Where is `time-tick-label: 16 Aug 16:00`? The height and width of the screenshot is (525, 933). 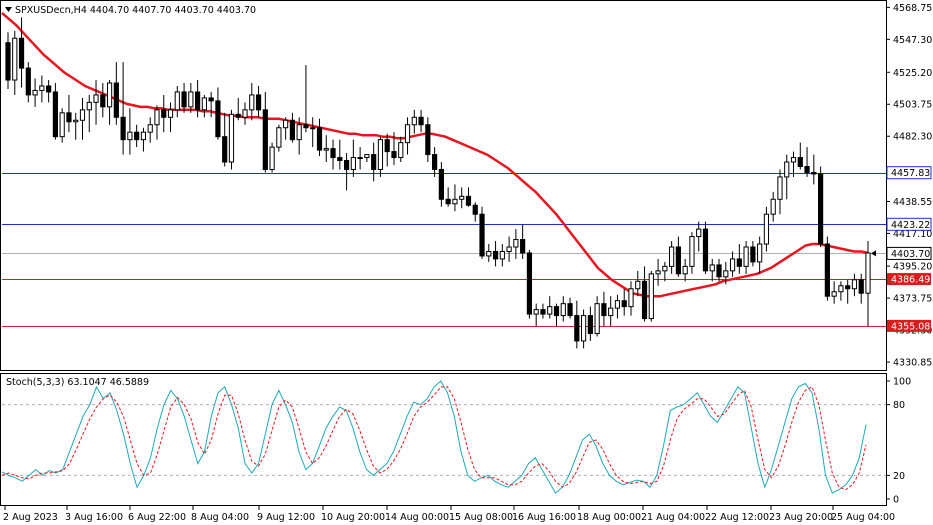 time-tick-label: 16 Aug 16:00 is located at coordinates (544, 517).